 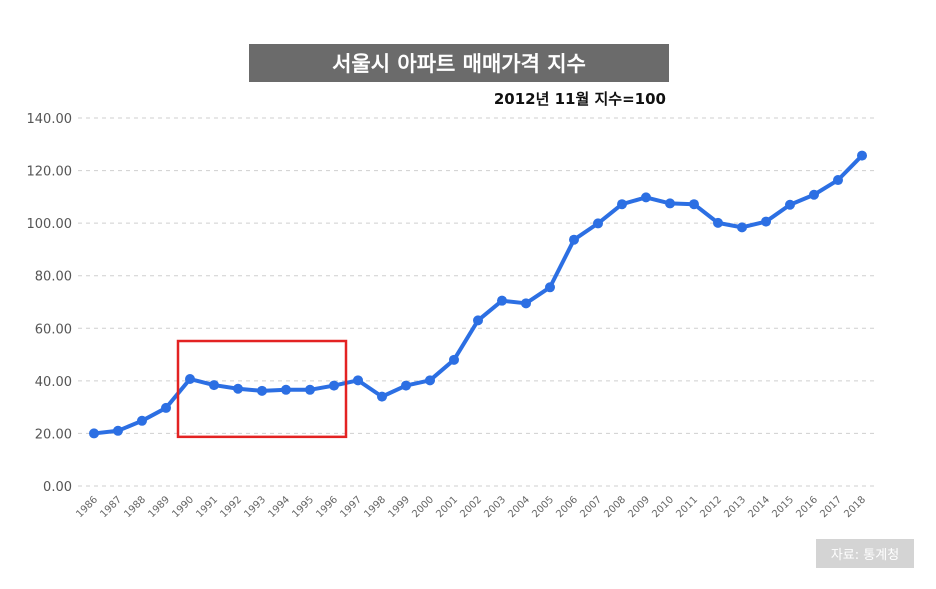 What do you see at coordinates (855, 507) in the screenshot?
I see `x-tick-label: 2018` at bounding box center [855, 507].